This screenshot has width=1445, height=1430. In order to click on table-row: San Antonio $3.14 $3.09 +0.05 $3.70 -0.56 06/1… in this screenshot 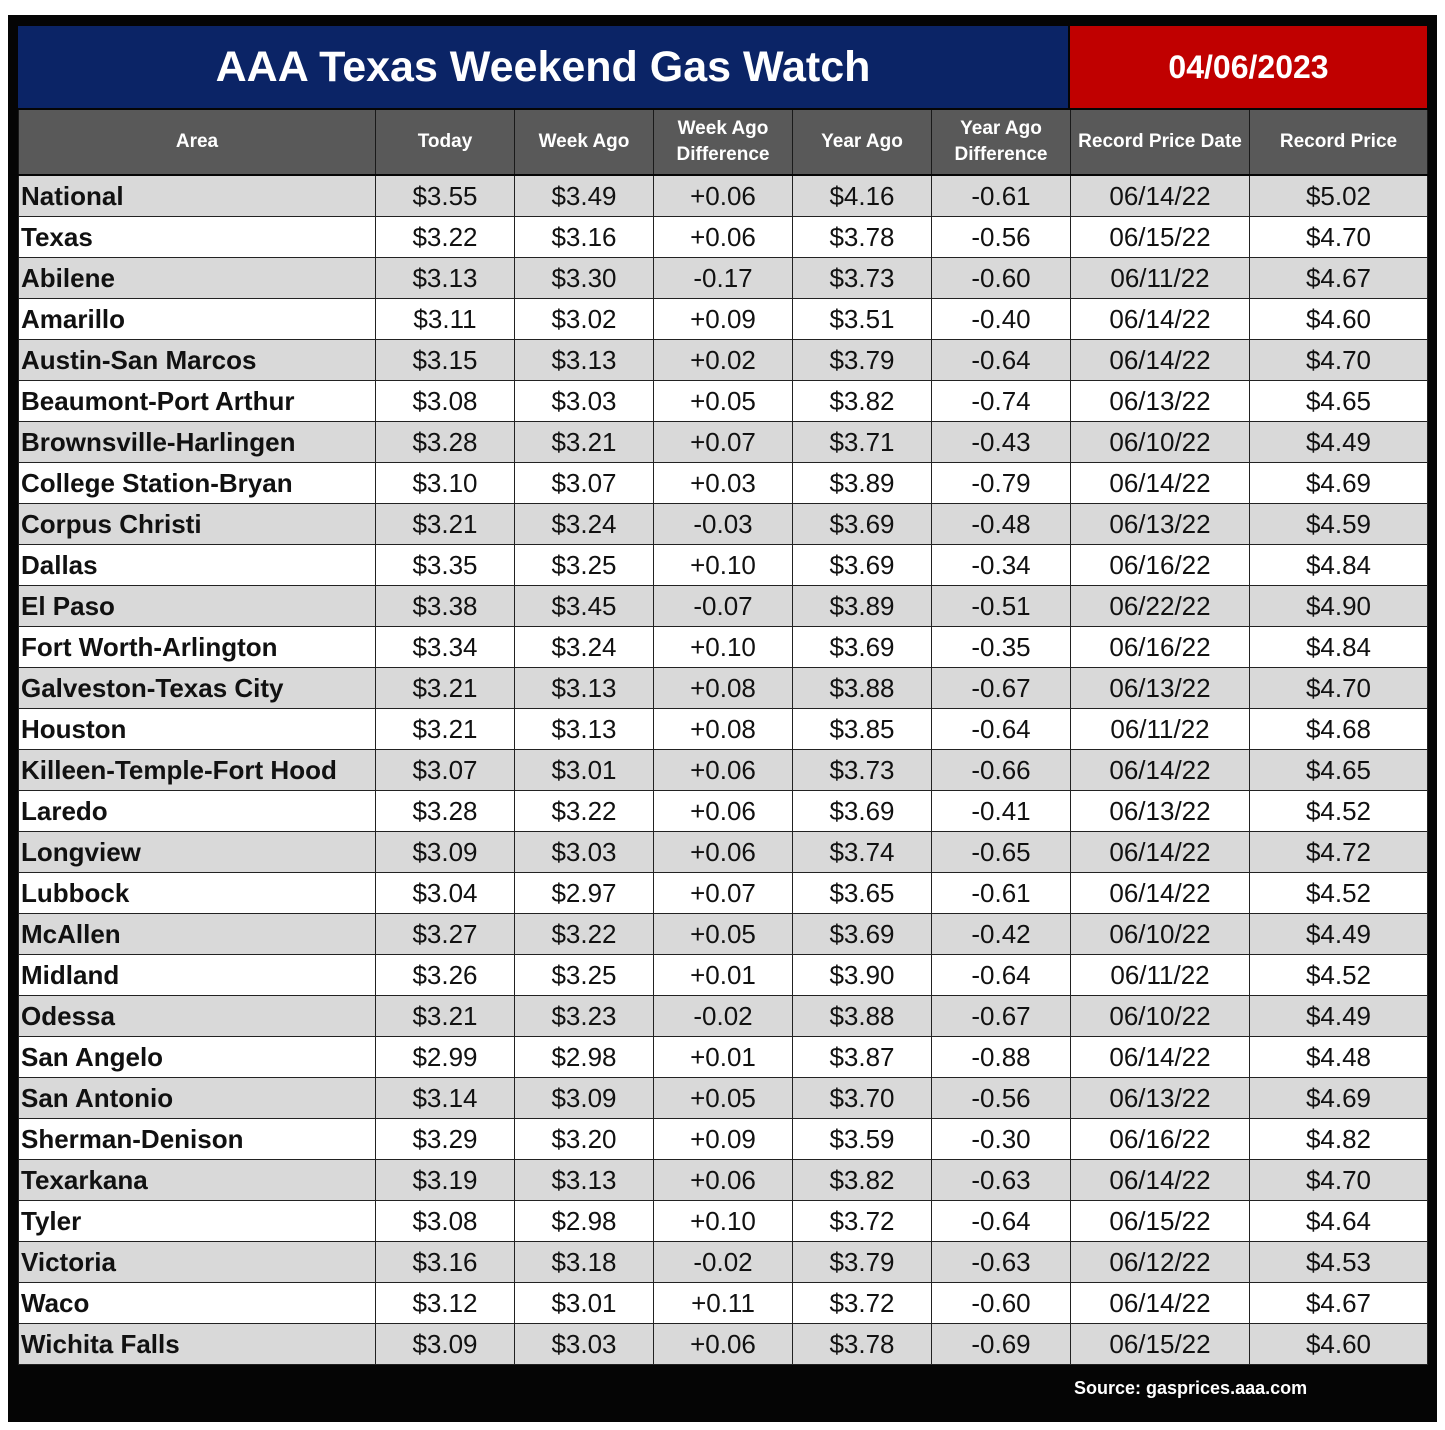, I will do `click(723, 1098)`.